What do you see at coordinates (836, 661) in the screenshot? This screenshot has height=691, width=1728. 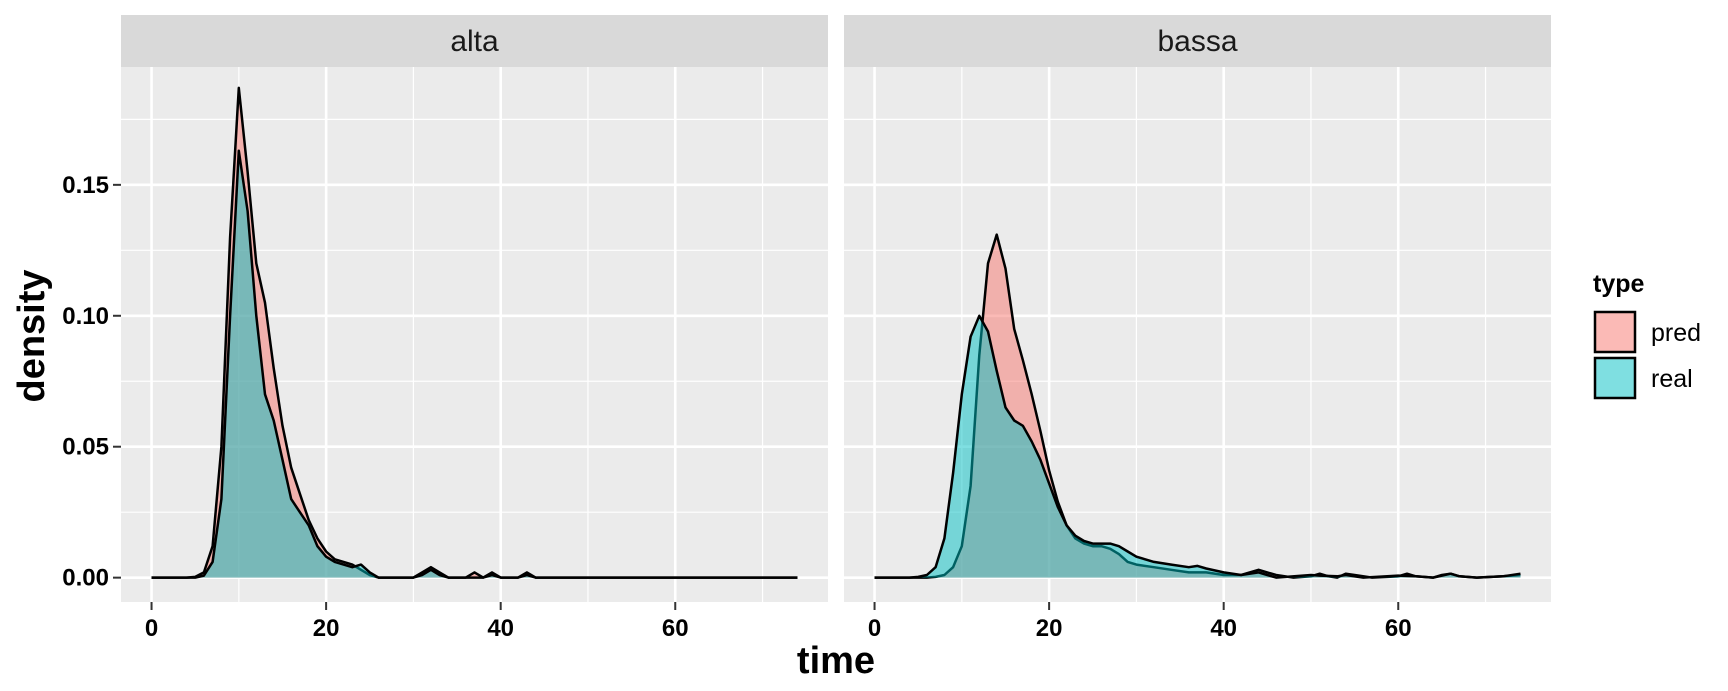 I see `x-axis-title: time` at bounding box center [836, 661].